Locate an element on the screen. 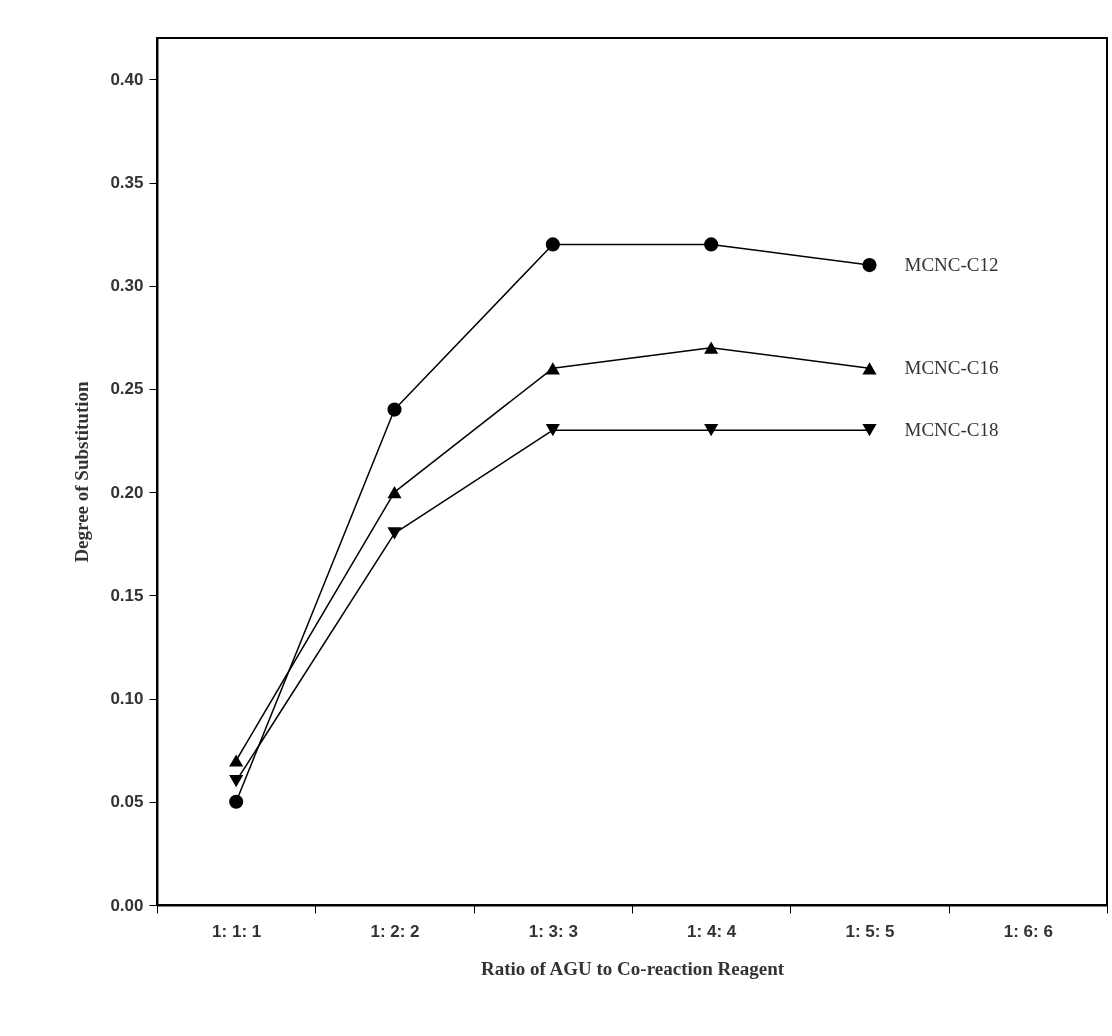 Image resolution: width=1112 pixels, height=1036 pixels. y-tick-label: 0.25 is located at coordinates (127, 389).